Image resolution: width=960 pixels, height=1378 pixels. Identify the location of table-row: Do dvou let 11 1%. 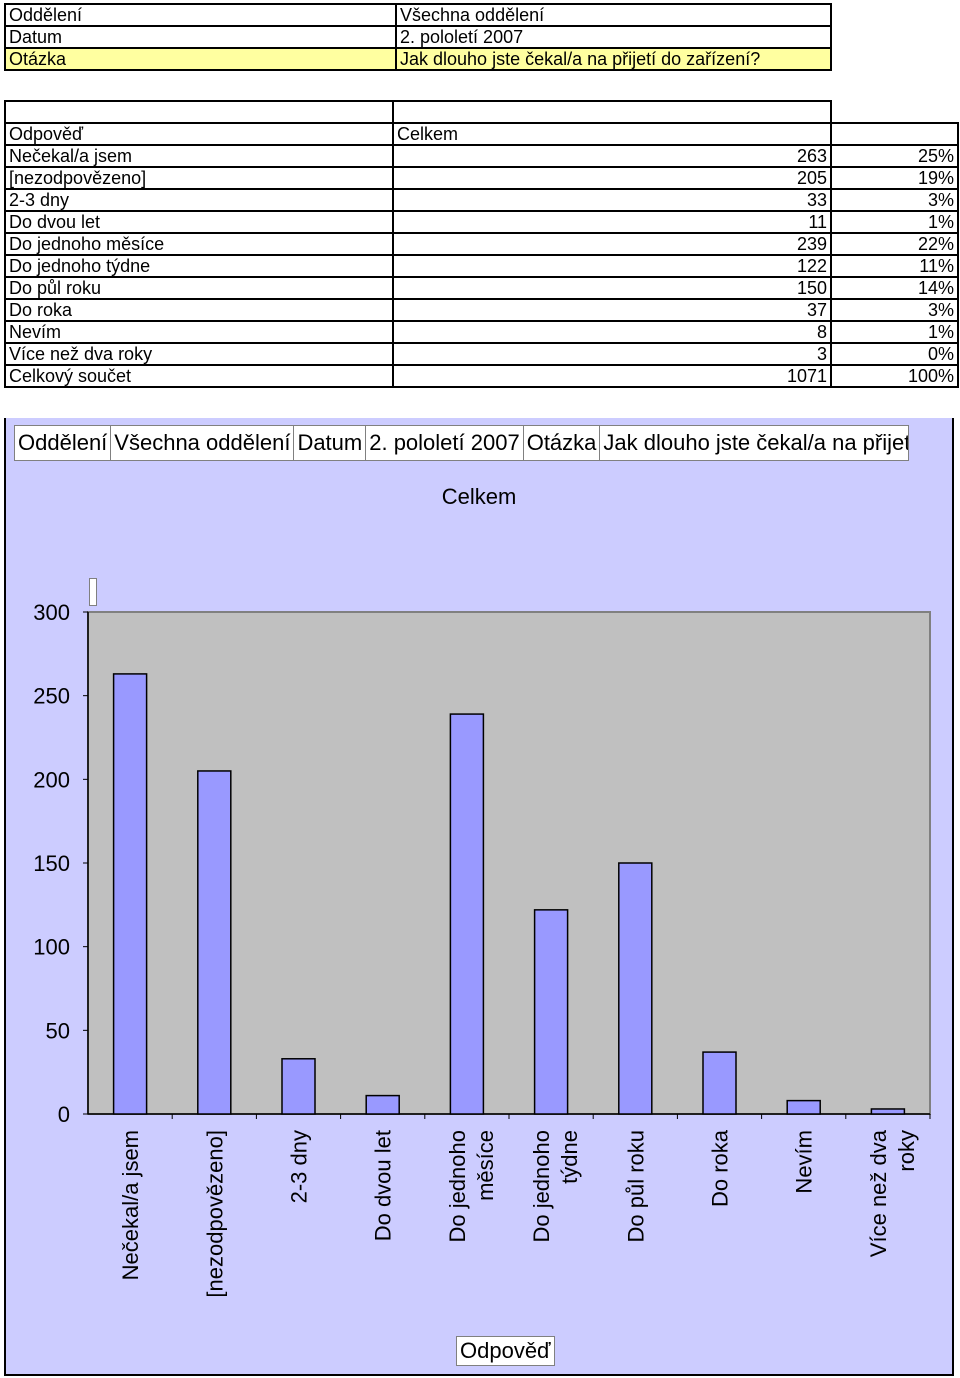
(481, 222).